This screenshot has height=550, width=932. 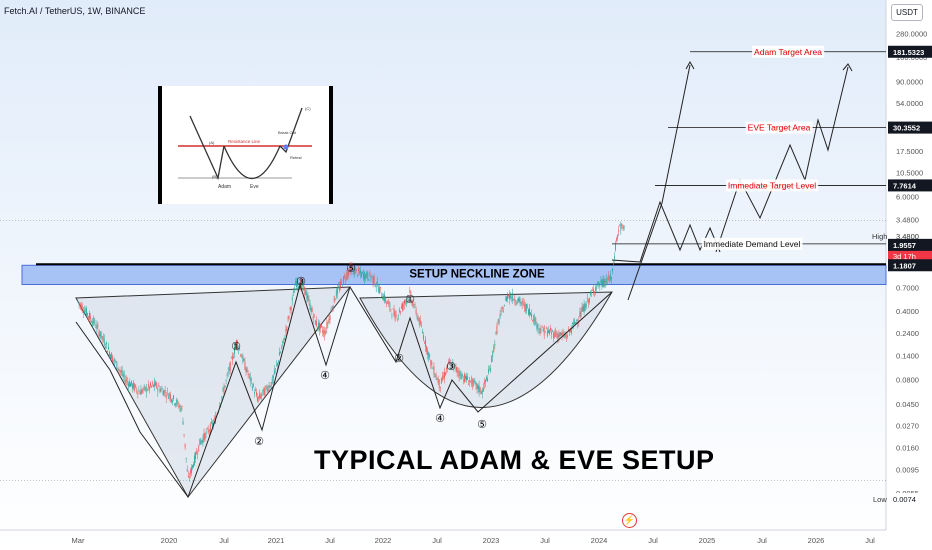 I want to click on eve-wave-line, so click(x=481, y=349).